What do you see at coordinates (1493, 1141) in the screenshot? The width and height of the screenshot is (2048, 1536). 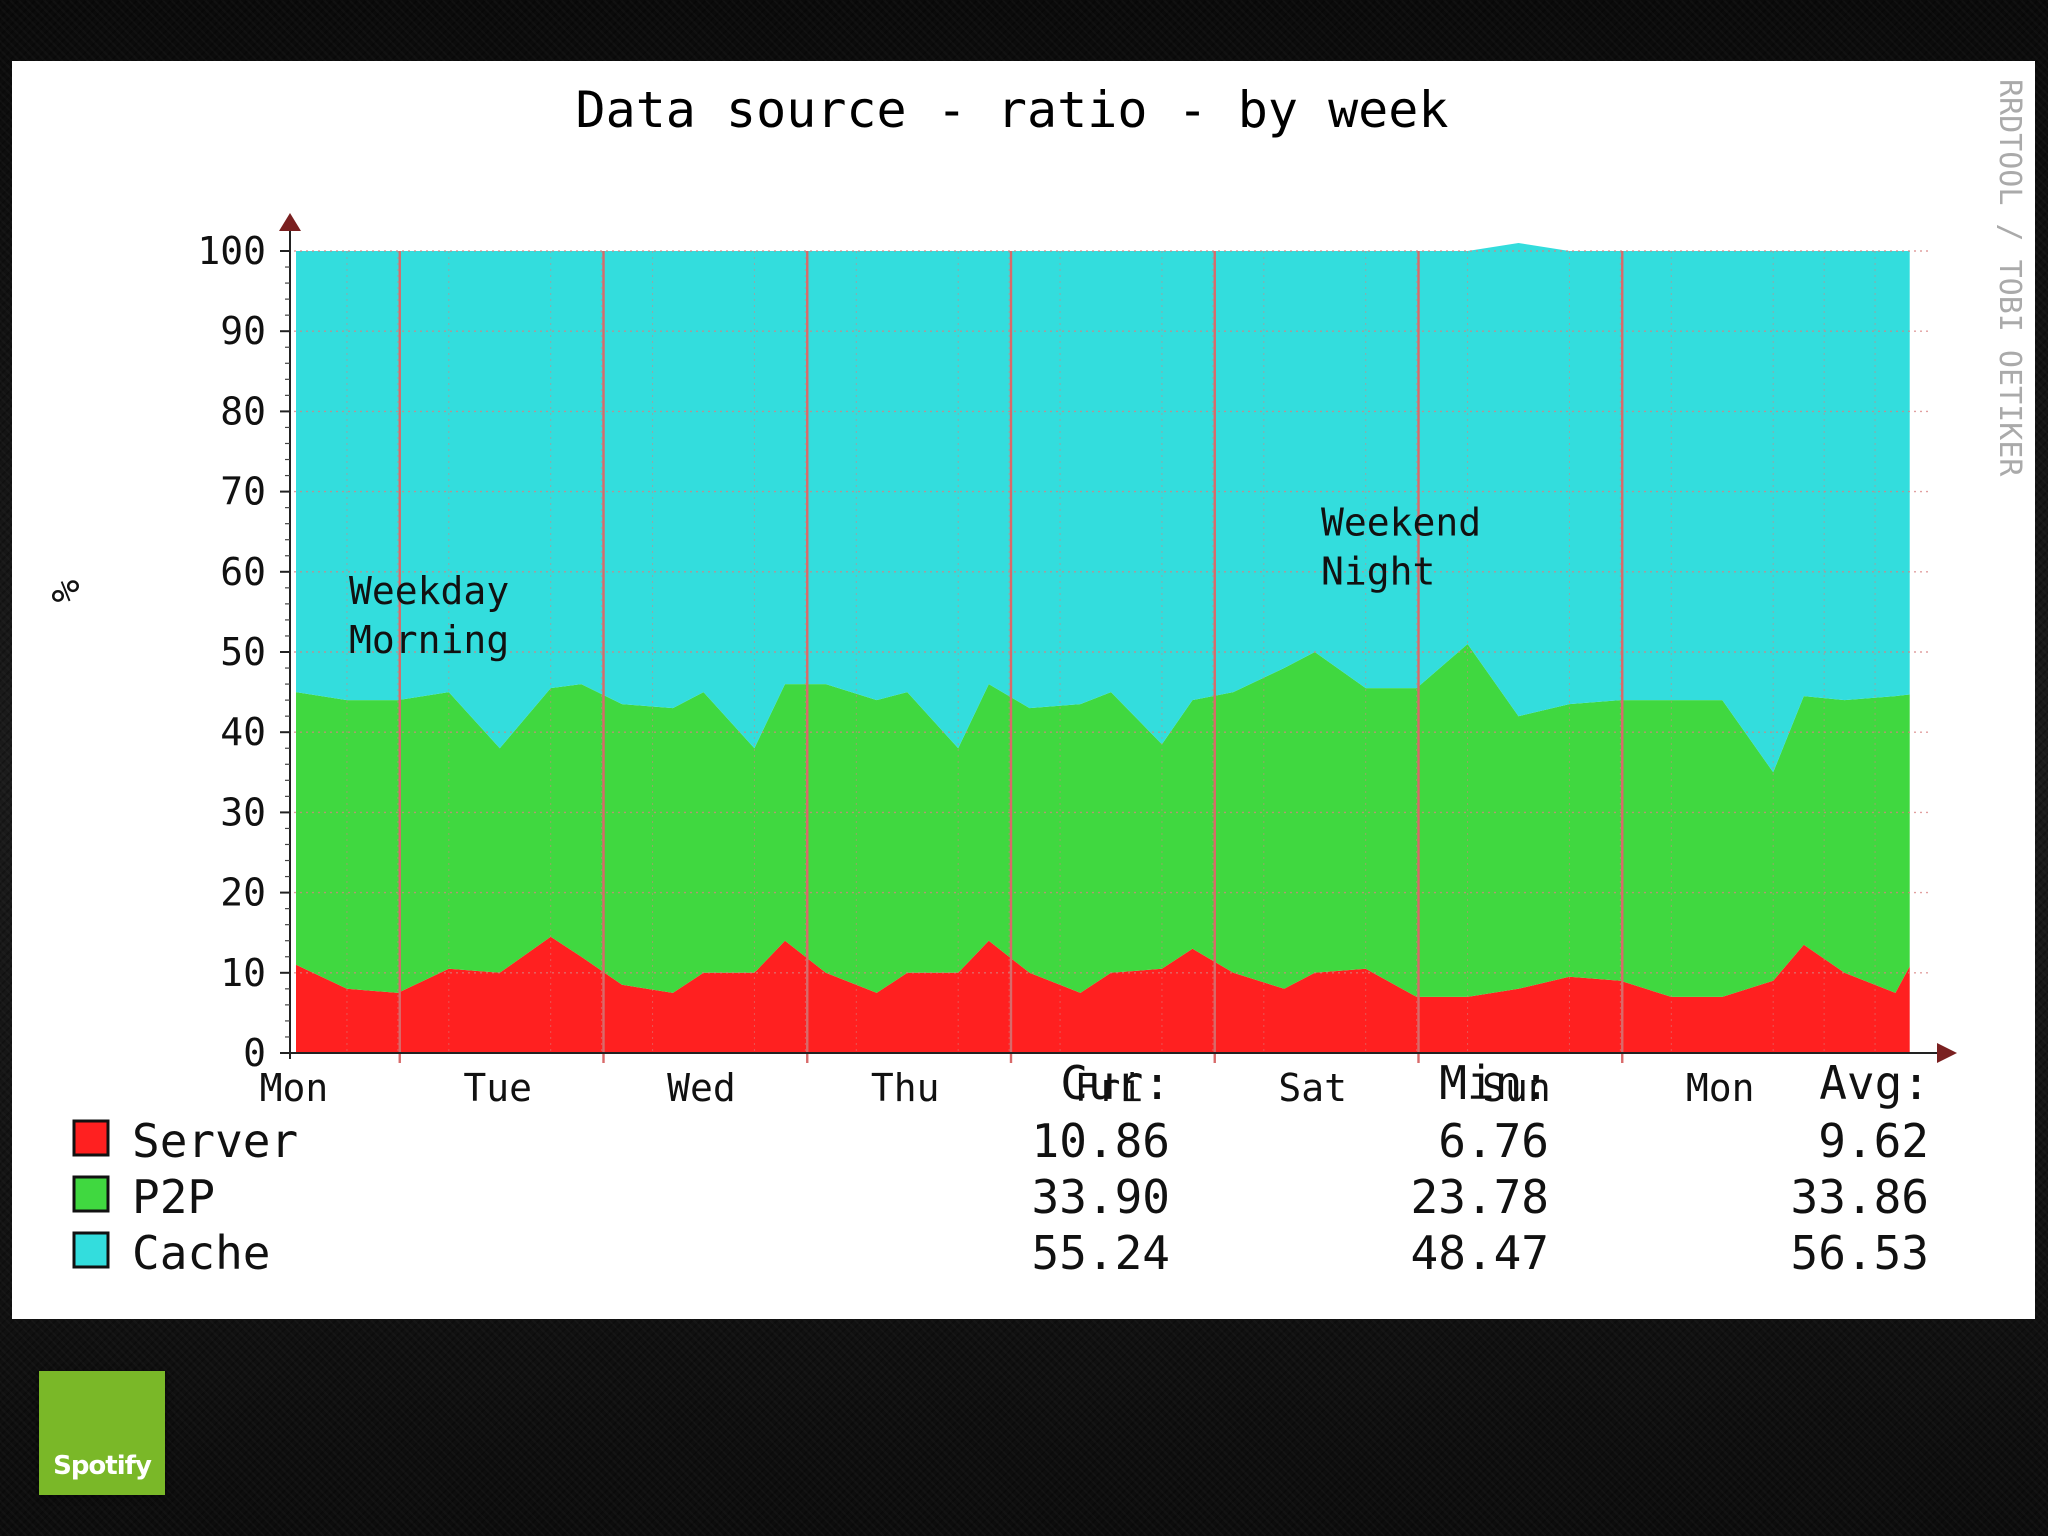 I see `stat-min-server: 6.76` at bounding box center [1493, 1141].